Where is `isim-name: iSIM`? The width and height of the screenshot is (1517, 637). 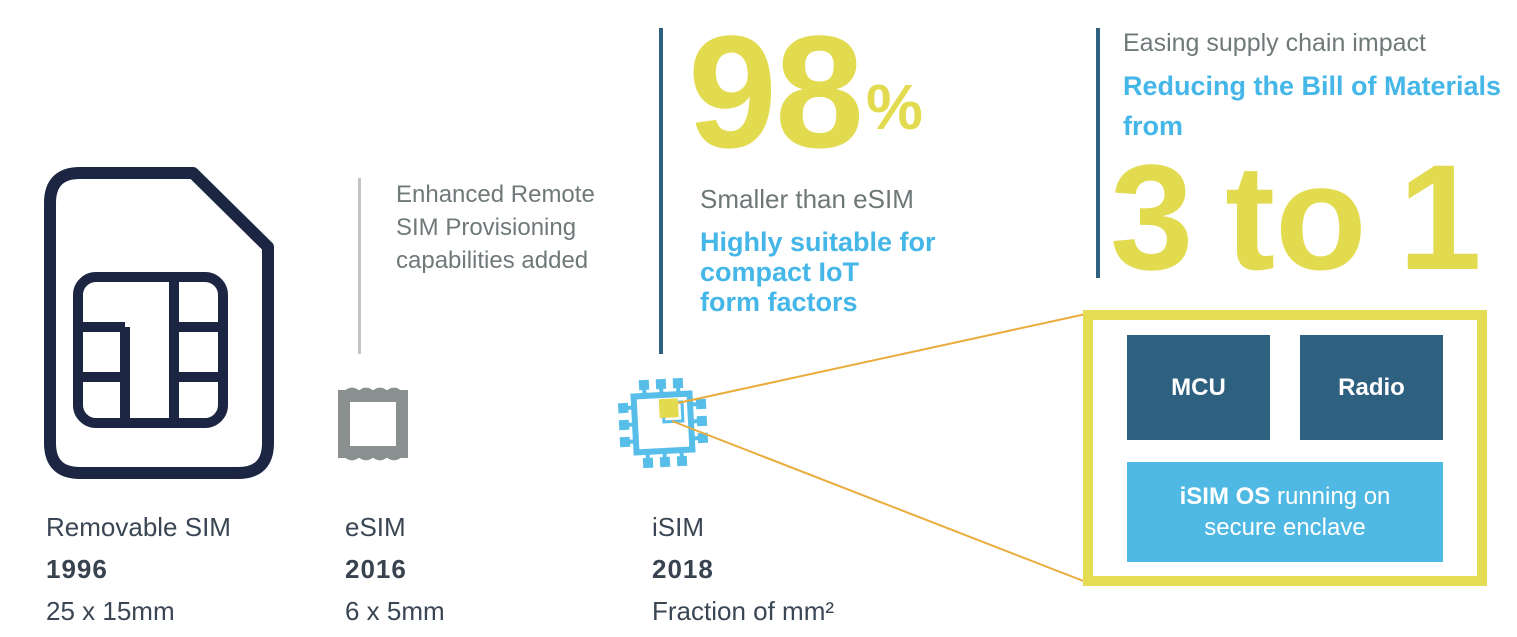
isim-name: iSIM is located at coordinates (678, 527).